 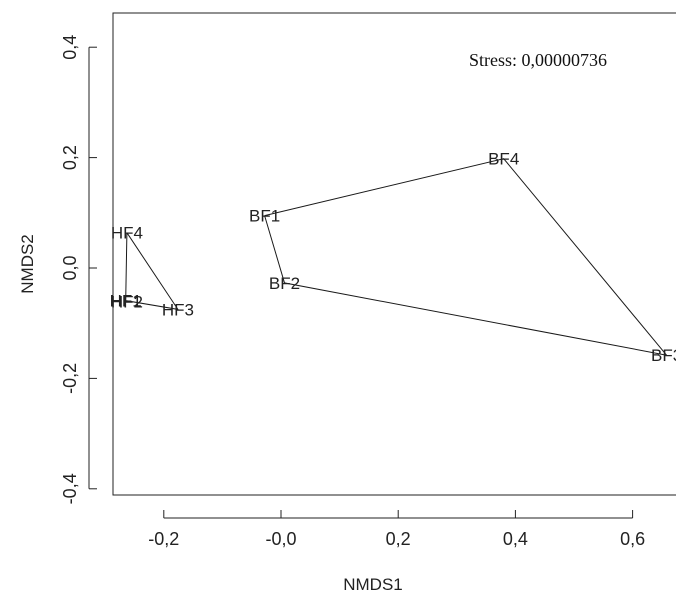 I want to click on point-label-hf4: HF4, so click(x=127, y=233).